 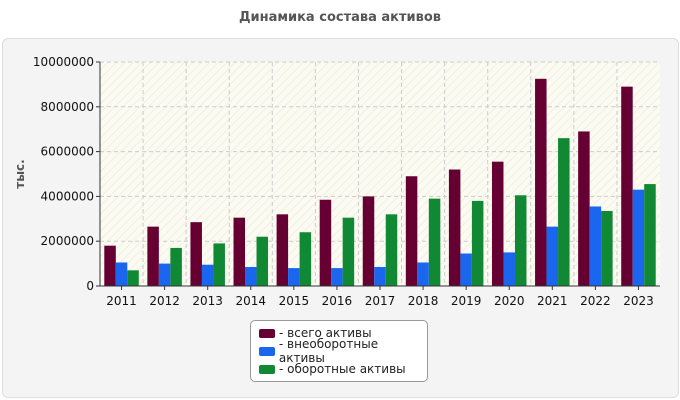 I want to click on bar-2022-s2, so click(x=607, y=248).